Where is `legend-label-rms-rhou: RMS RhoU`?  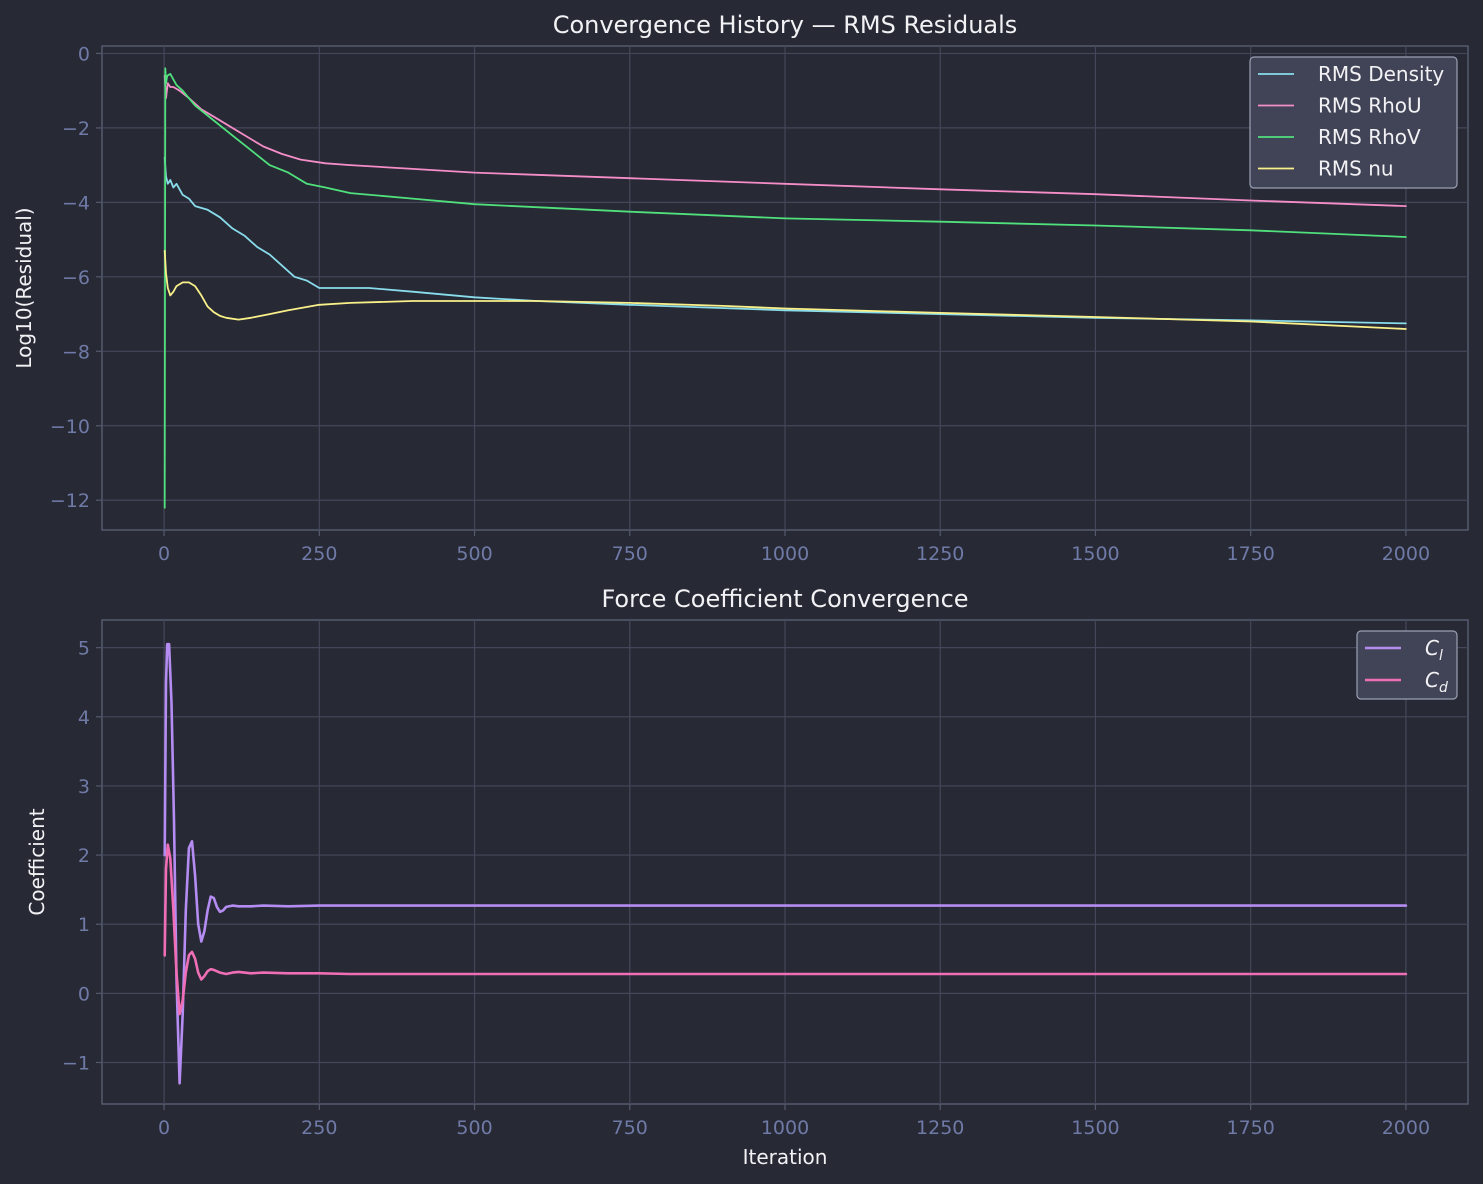 legend-label-rms-rhou: RMS RhoU is located at coordinates (1370, 106).